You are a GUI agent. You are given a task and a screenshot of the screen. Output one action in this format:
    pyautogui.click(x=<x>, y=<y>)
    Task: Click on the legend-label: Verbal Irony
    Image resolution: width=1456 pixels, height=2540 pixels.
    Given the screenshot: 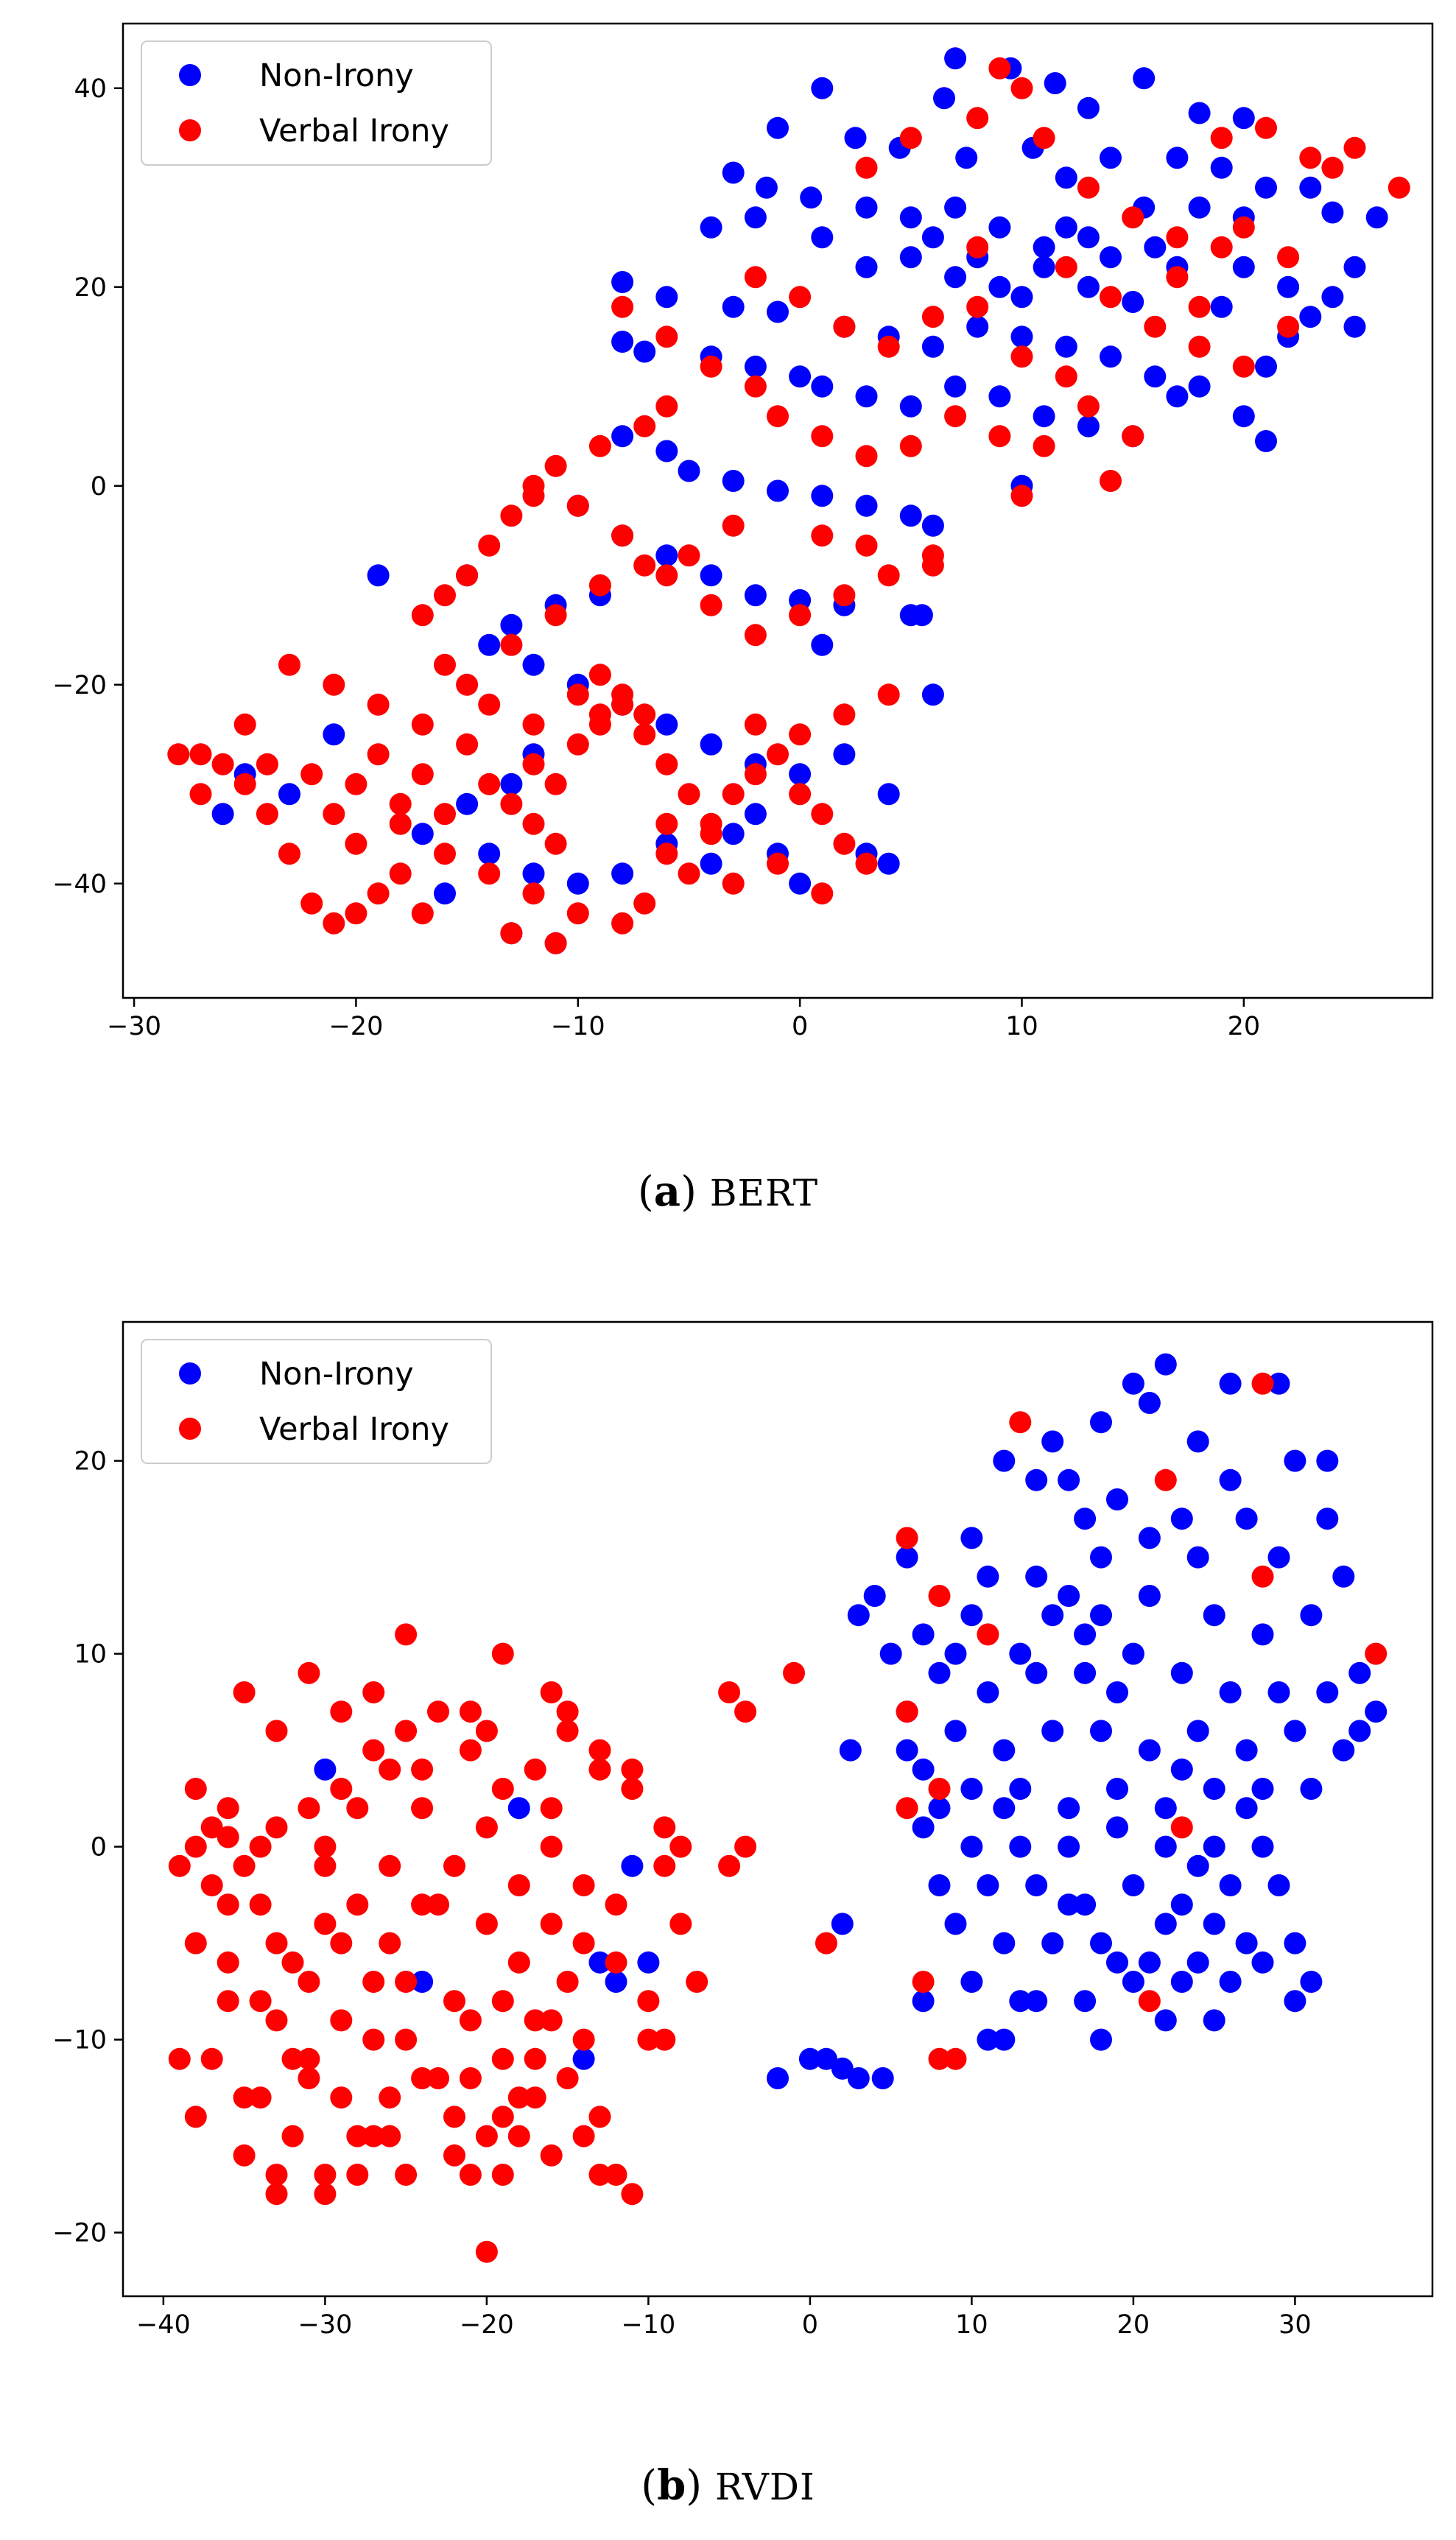 What is the action you would take?
    pyautogui.click(x=354, y=131)
    